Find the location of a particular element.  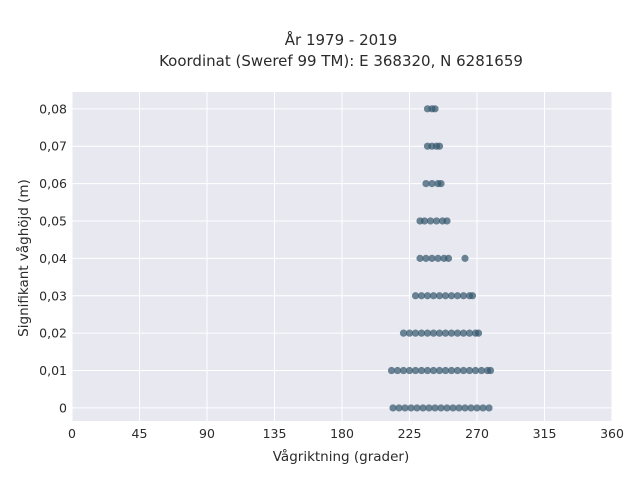

x-tick-label: 90 is located at coordinates (207, 433).